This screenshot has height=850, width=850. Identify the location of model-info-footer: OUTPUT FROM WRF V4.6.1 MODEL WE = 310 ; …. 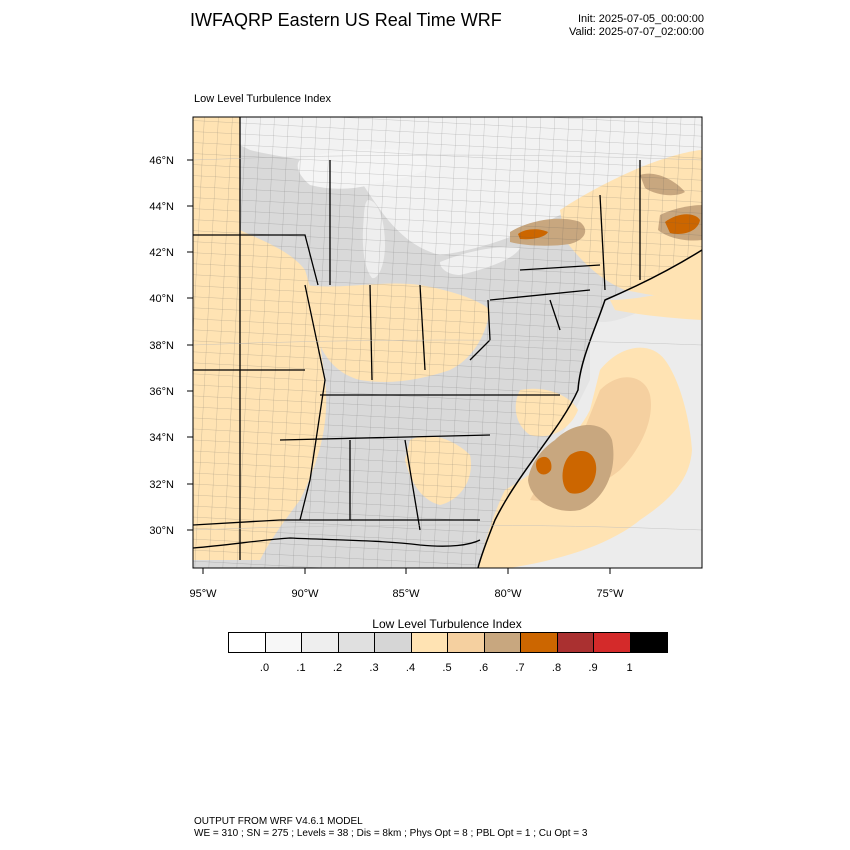
(390, 828).